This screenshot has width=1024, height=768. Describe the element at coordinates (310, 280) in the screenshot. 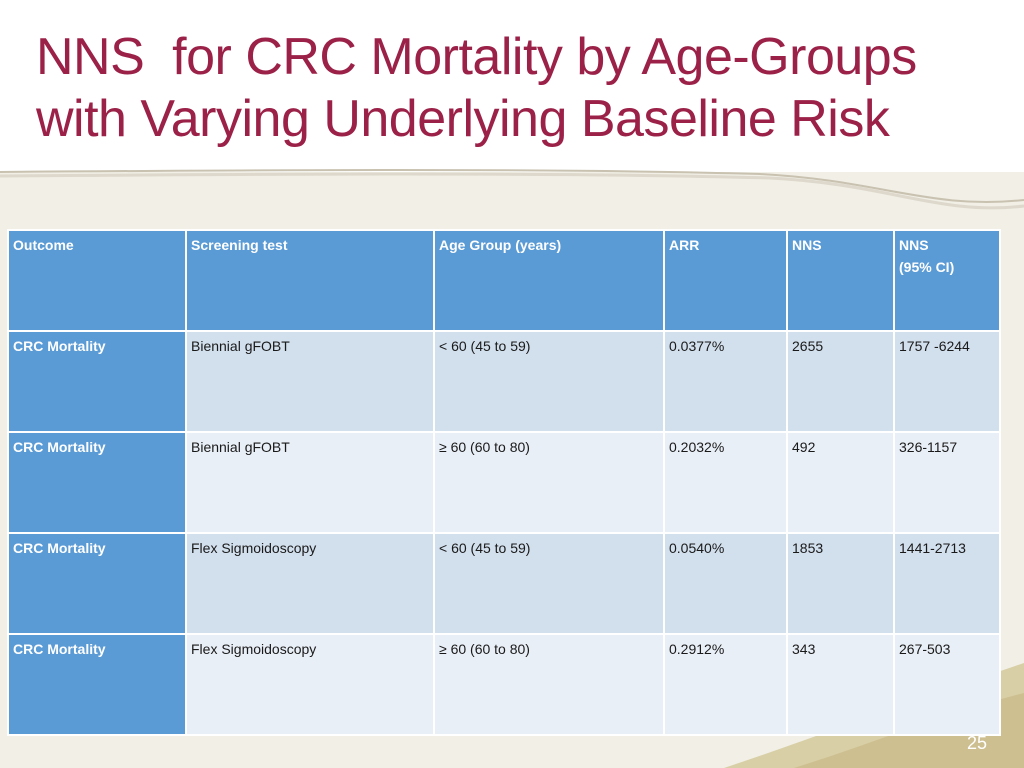

I see `header-screening-test: Screening test` at that location.